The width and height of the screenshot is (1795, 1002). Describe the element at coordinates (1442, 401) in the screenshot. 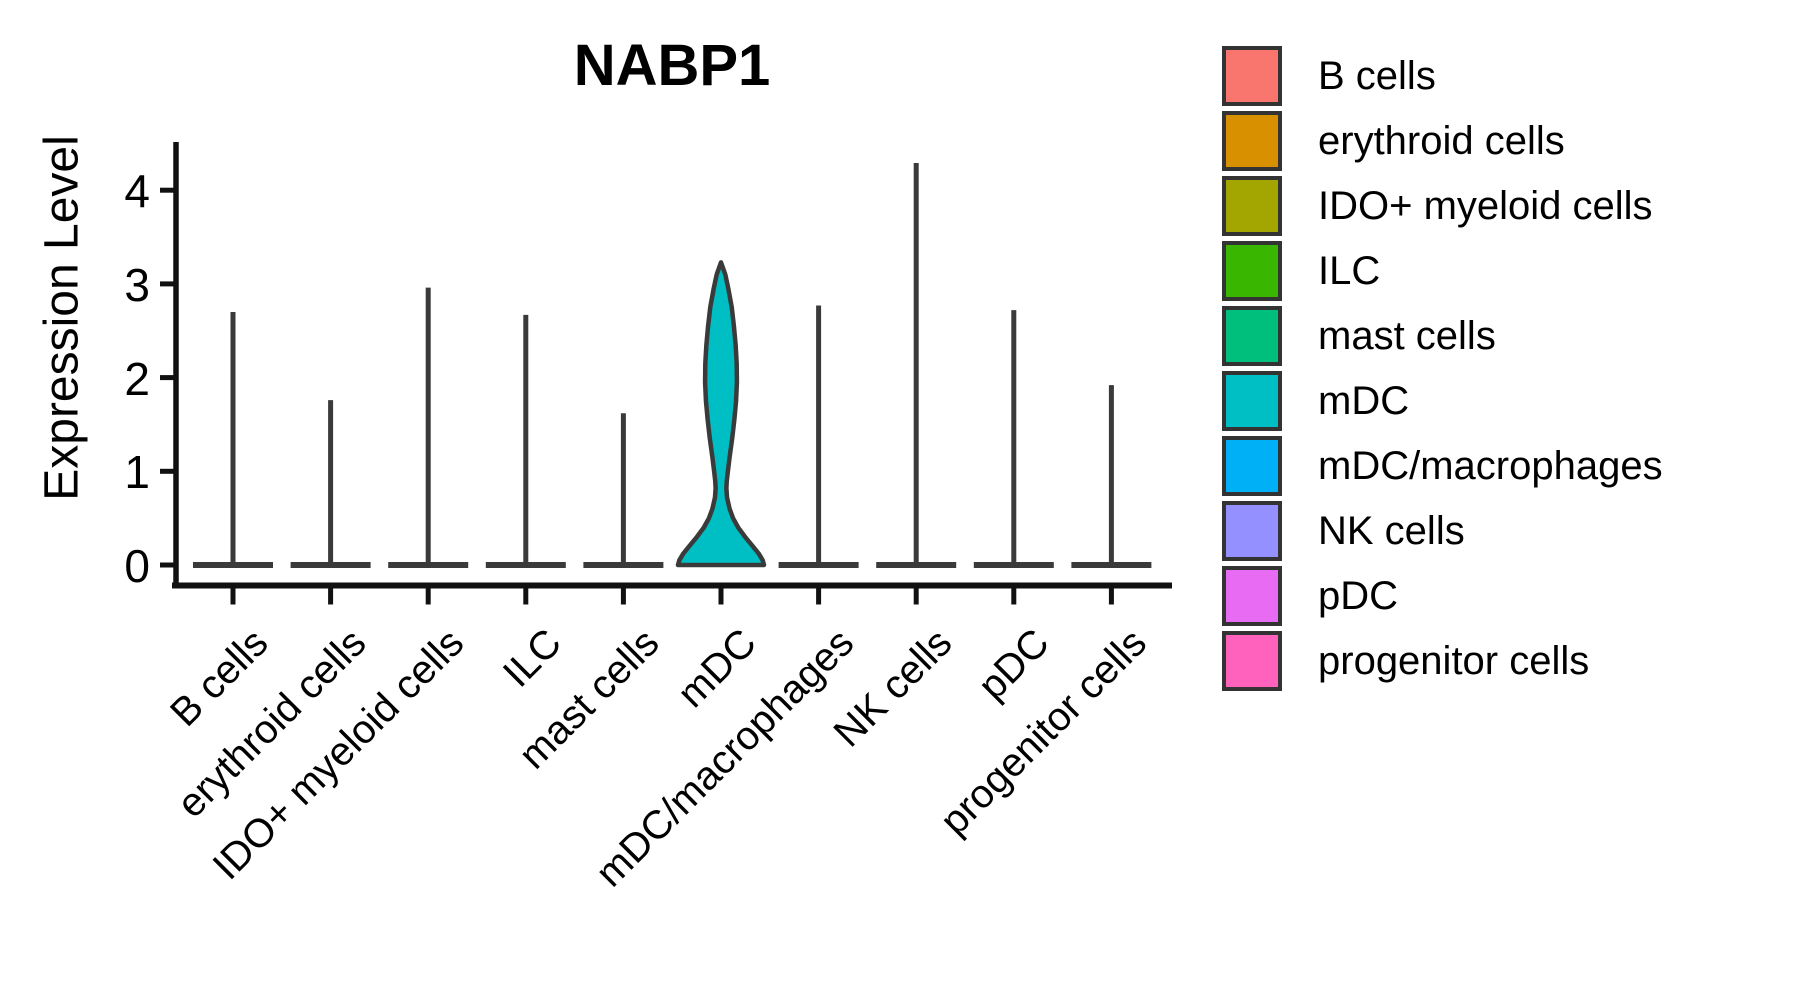

I see `legend-item-5: mDC` at that location.